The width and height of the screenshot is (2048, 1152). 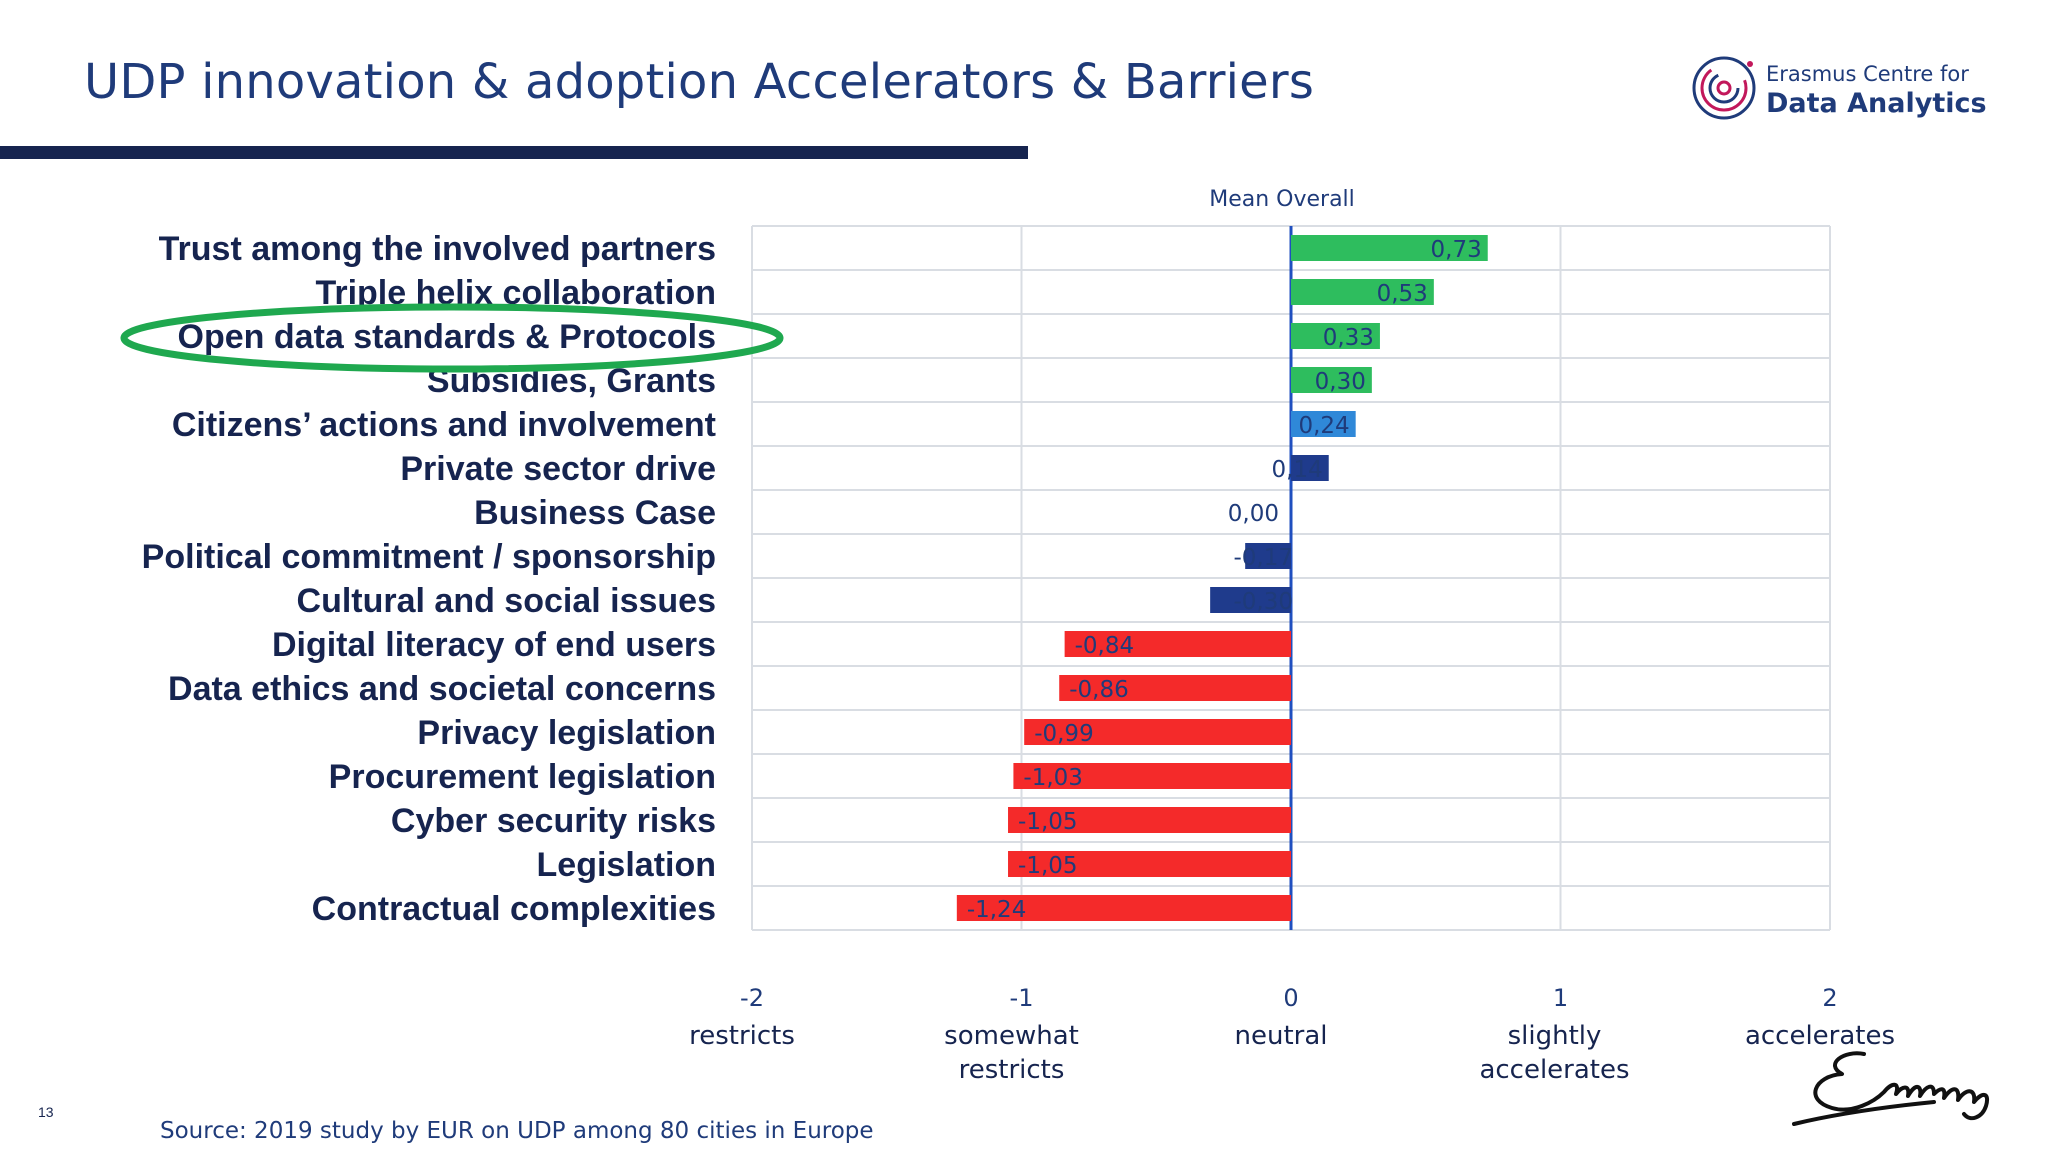 What do you see at coordinates (1456, 250) in the screenshot?
I see `data-label: 0,73` at bounding box center [1456, 250].